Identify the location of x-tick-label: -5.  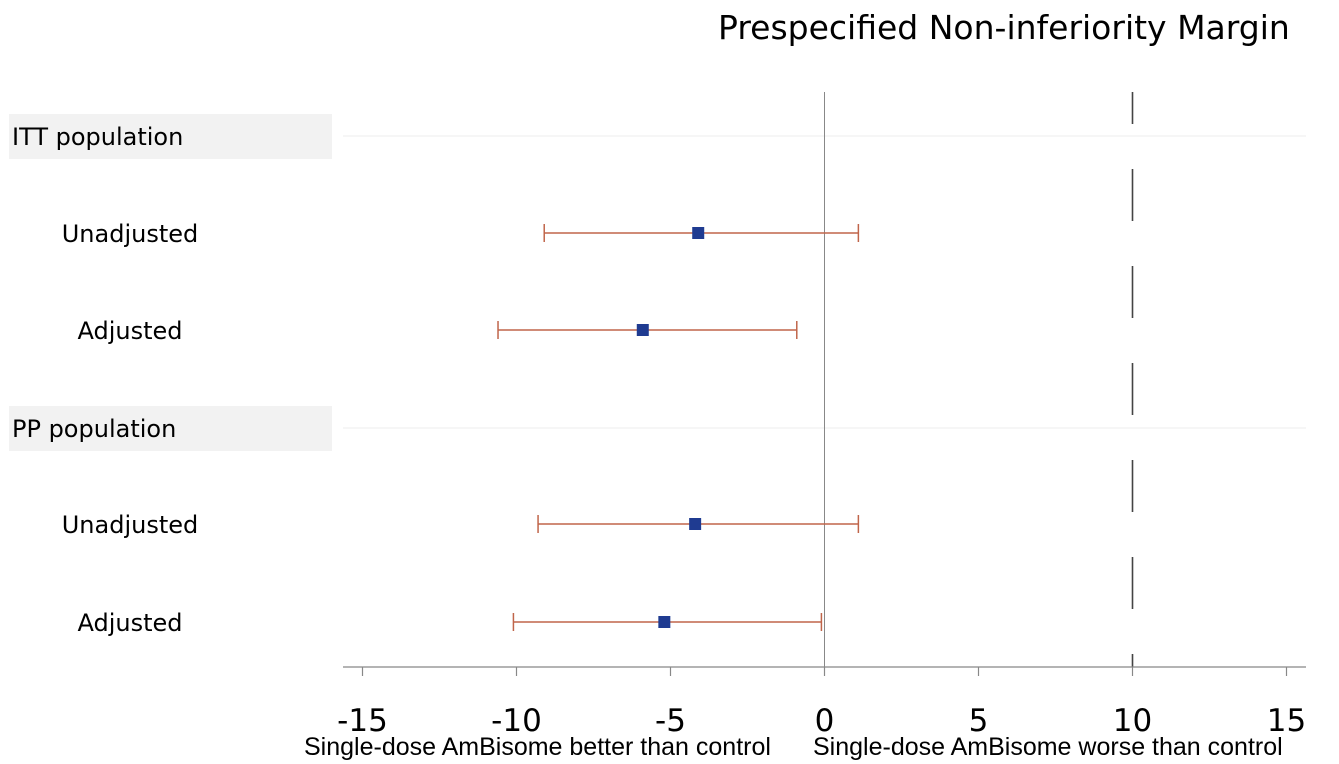
(670, 721).